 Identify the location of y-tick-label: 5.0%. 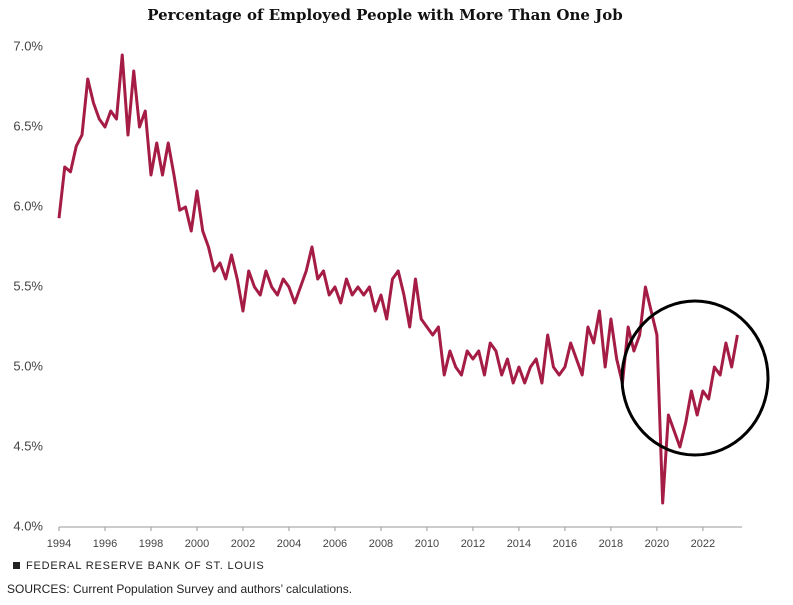
(28, 365).